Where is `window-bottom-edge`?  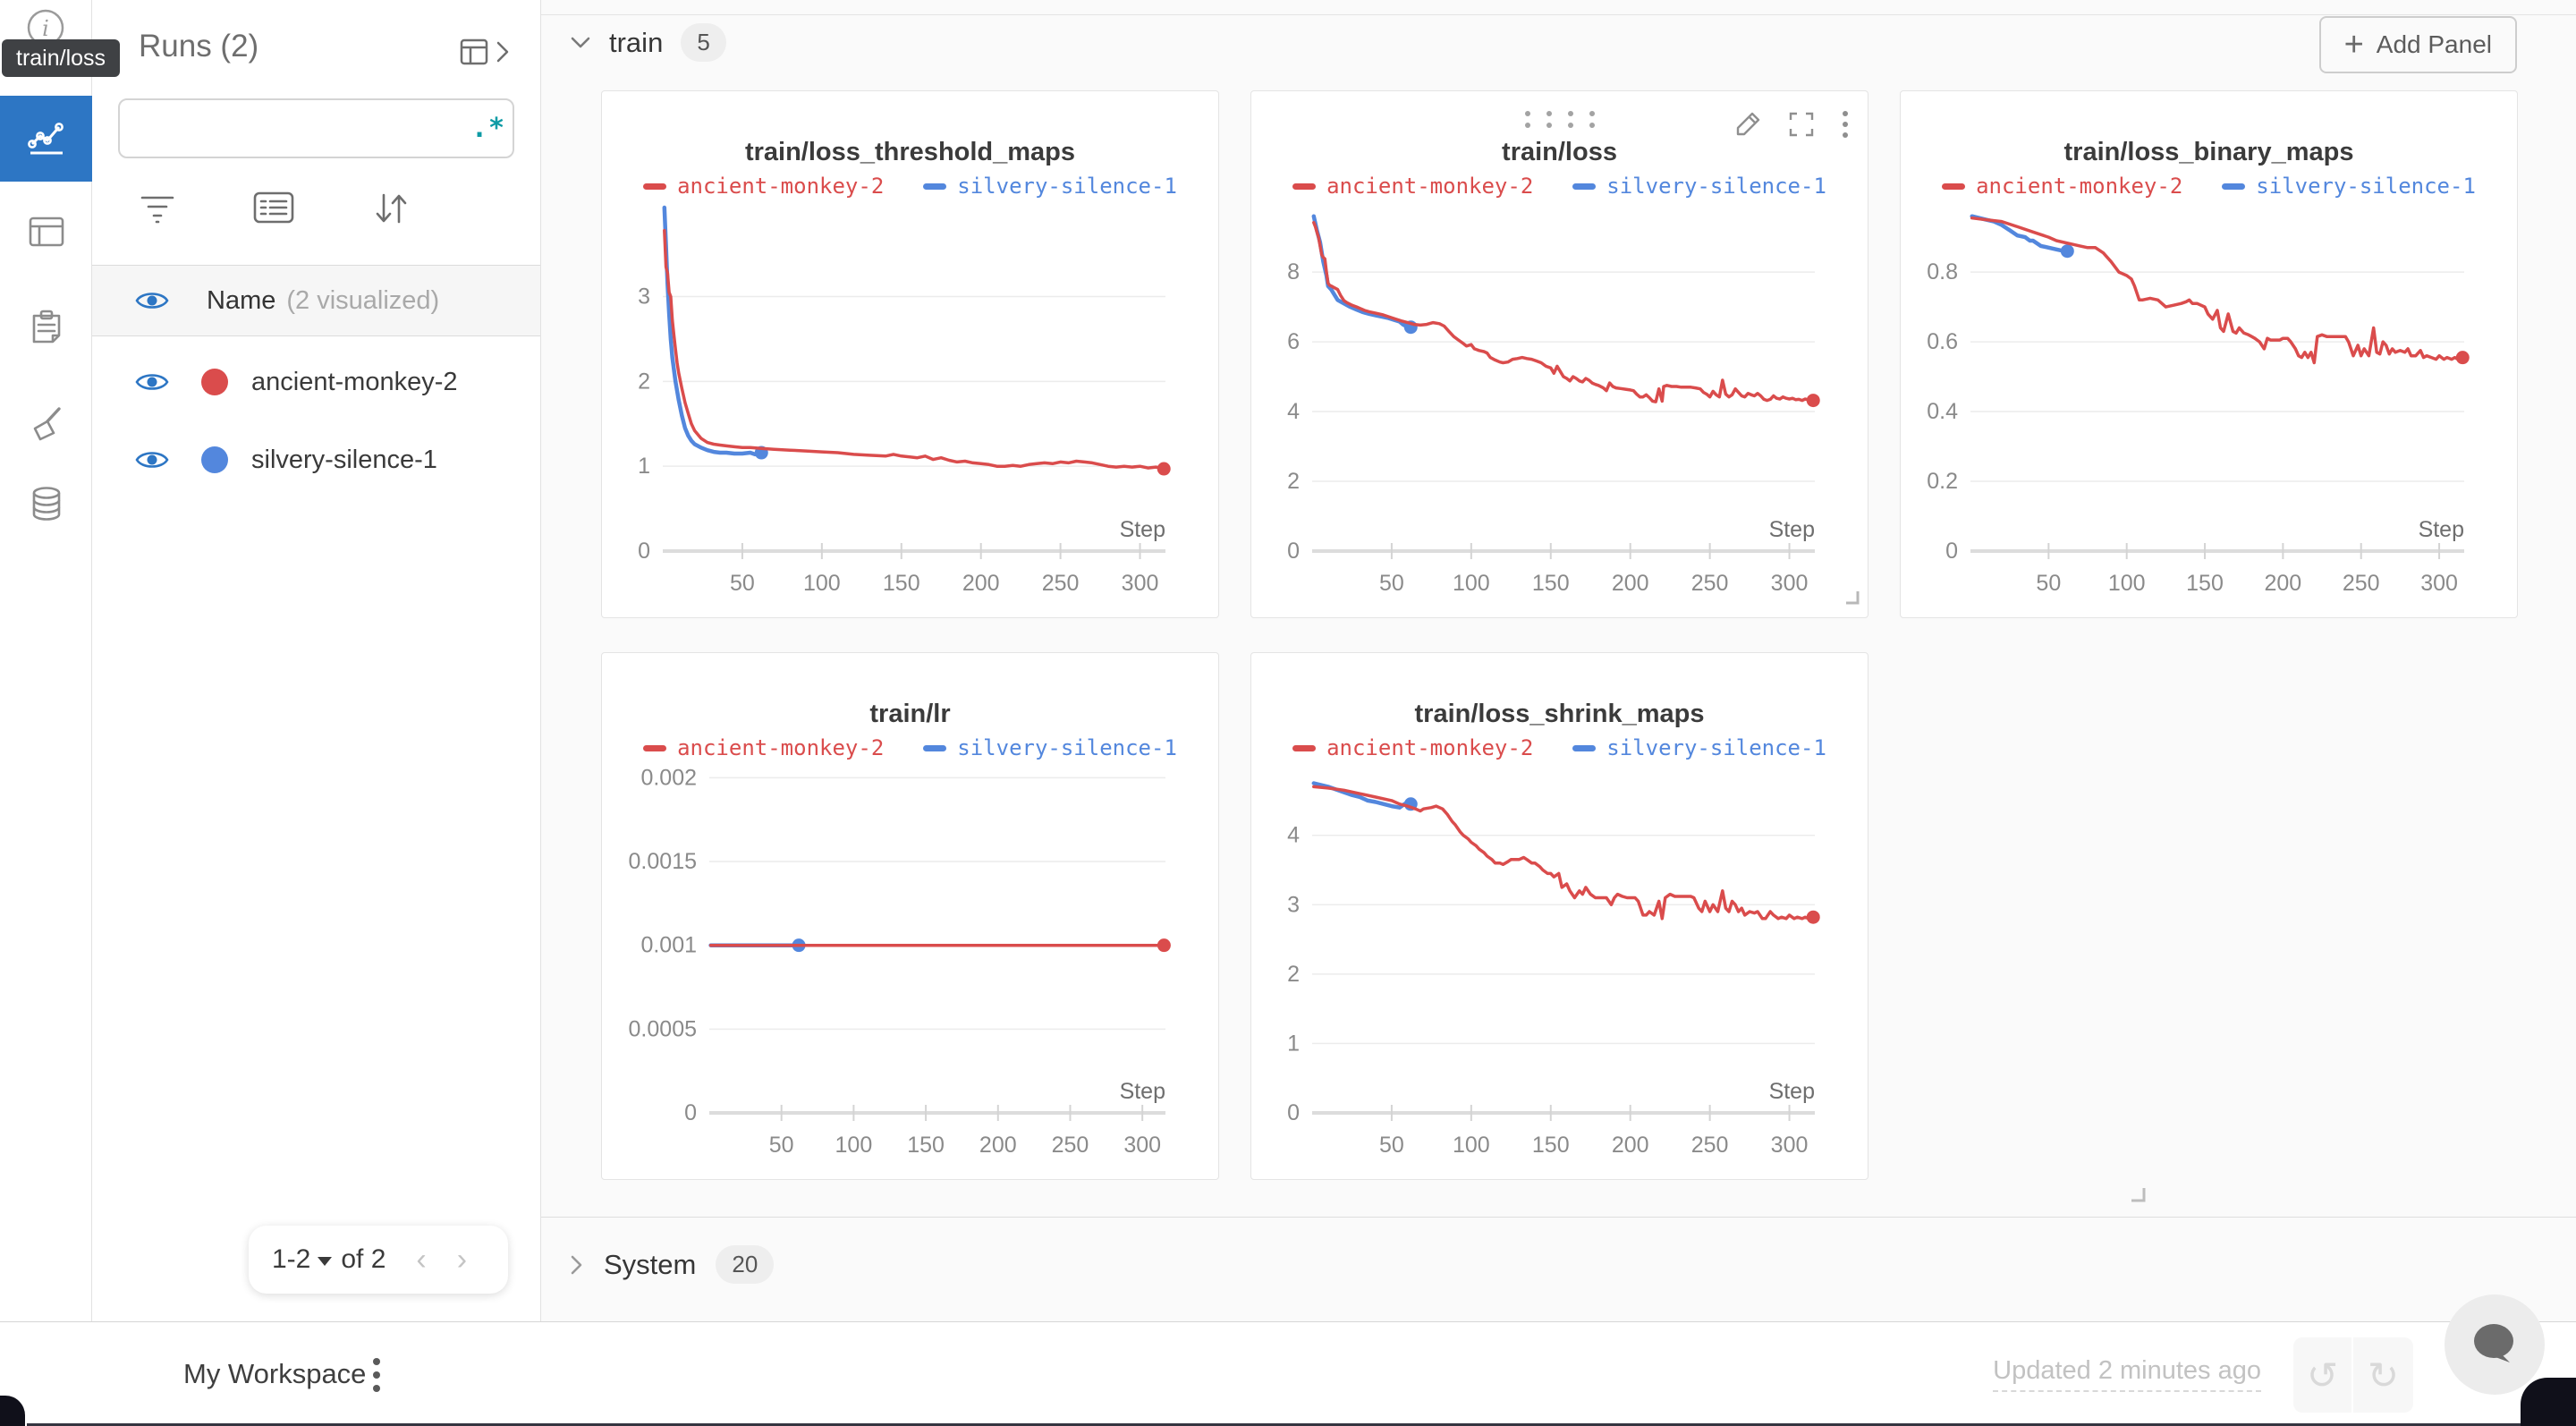
window-bottom-edge is located at coordinates (1286, 1425).